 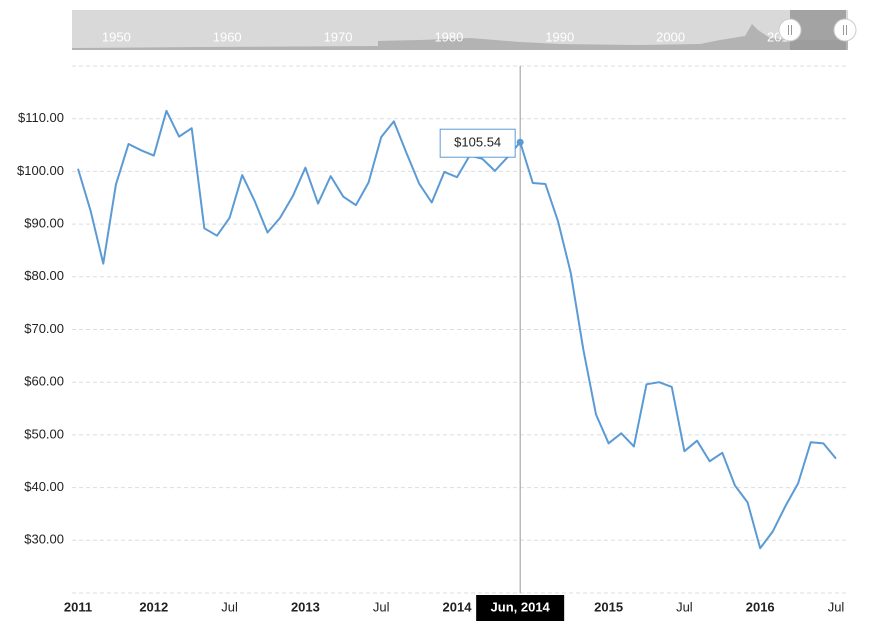 I want to click on x-tick-label: 2014, so click(x=458, y=606).